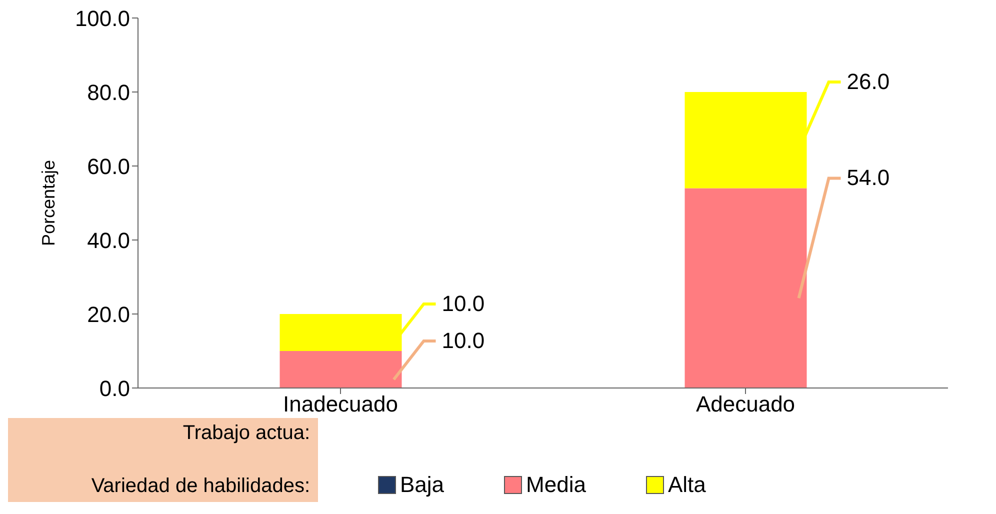 This screenshot has width=996, height=514. Describe the element at coordinates (108, 166) in the screenshot. I see `y-tick-label: 60.0` at that location.